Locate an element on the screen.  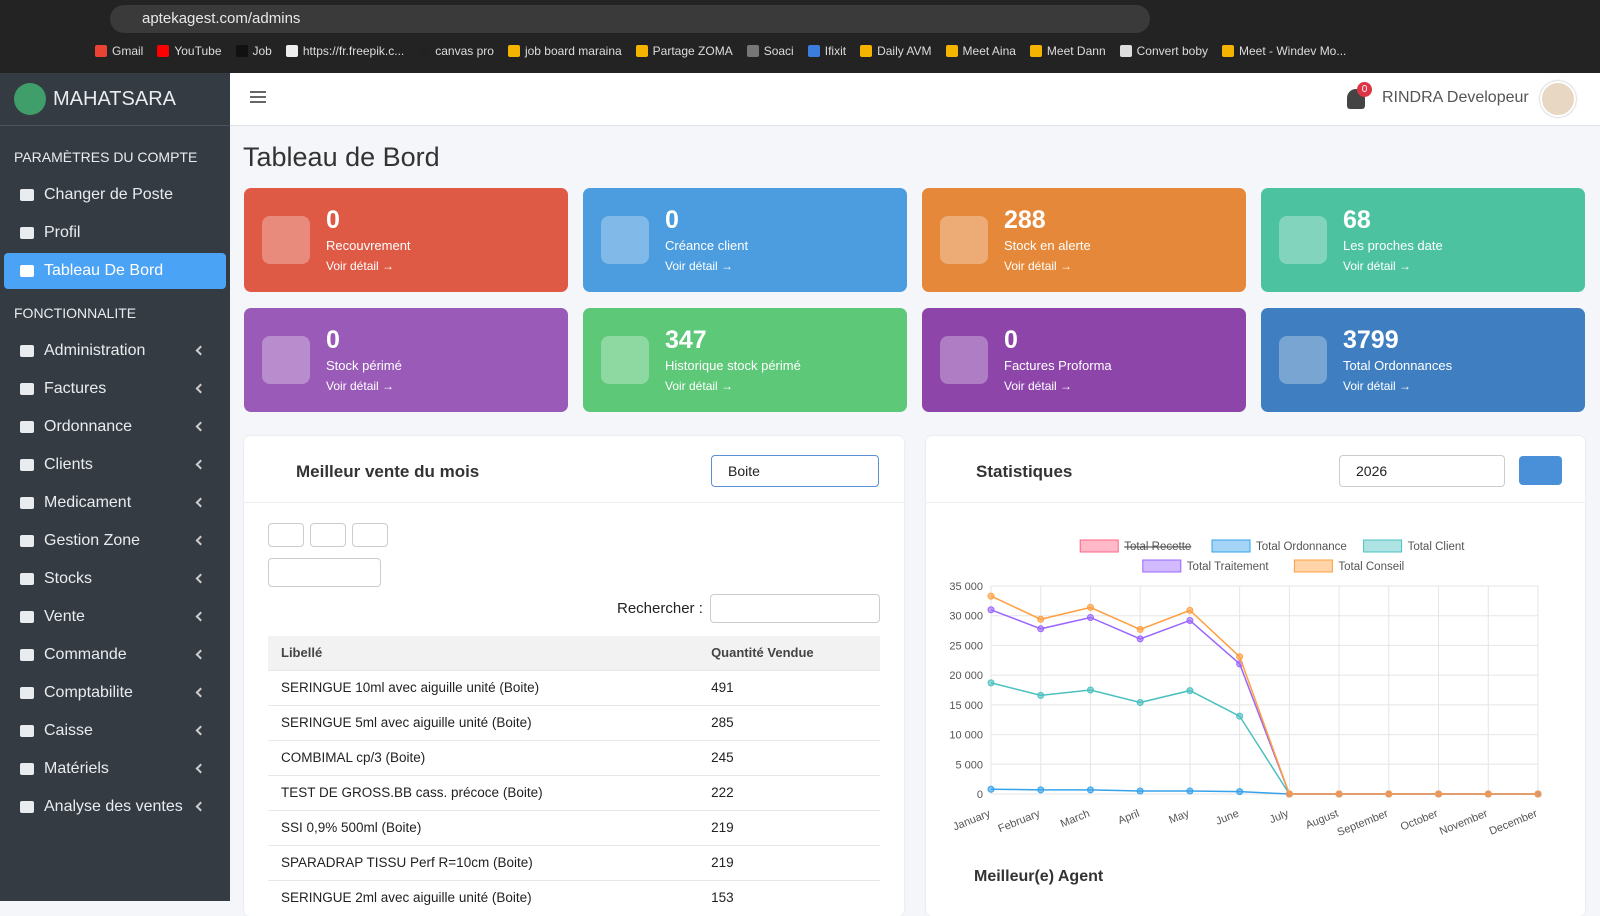
x-tick-label: July is located at coordinates (1279, 816).